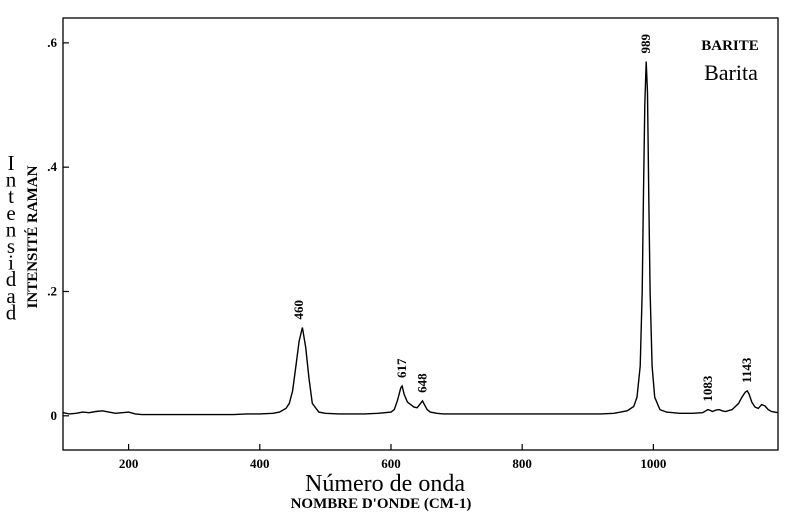 The image size is (800, 515). I want to click on peak-label: 617, so click(401, 368).